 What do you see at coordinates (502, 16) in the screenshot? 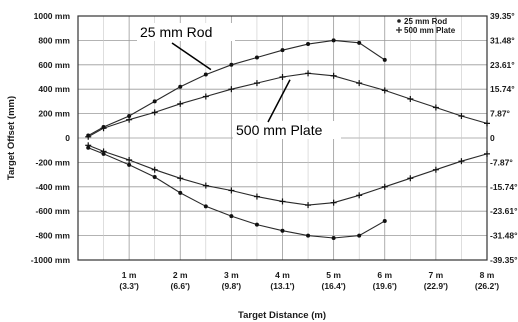
I see `y2-tick-label: 39.35°` at bounding box center [502, 16].